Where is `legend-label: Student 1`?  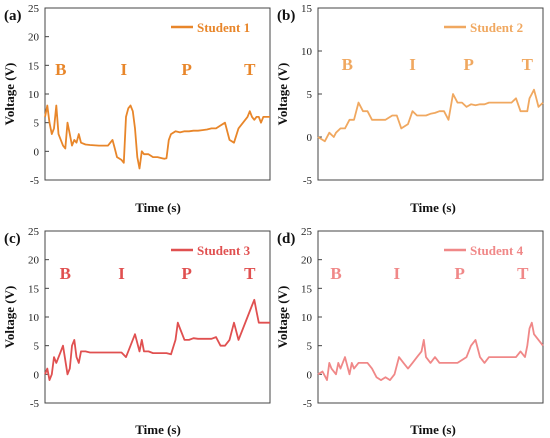 legend-label: Student 1 is located at coordinates (223, 27).